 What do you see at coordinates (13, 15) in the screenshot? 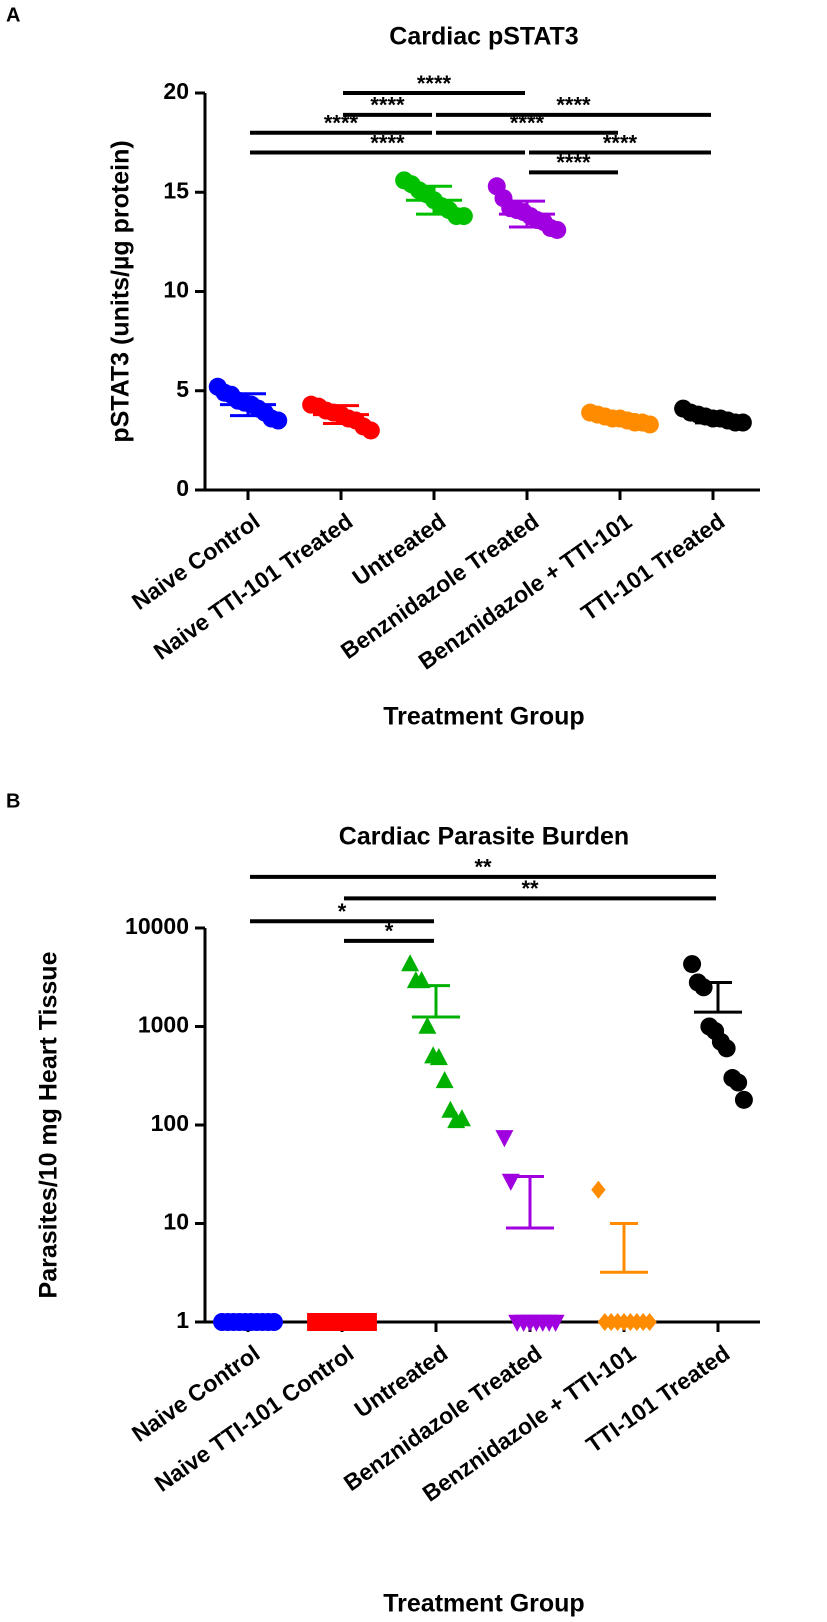
I see `panel-label: A` at bounding box center [13, 15].